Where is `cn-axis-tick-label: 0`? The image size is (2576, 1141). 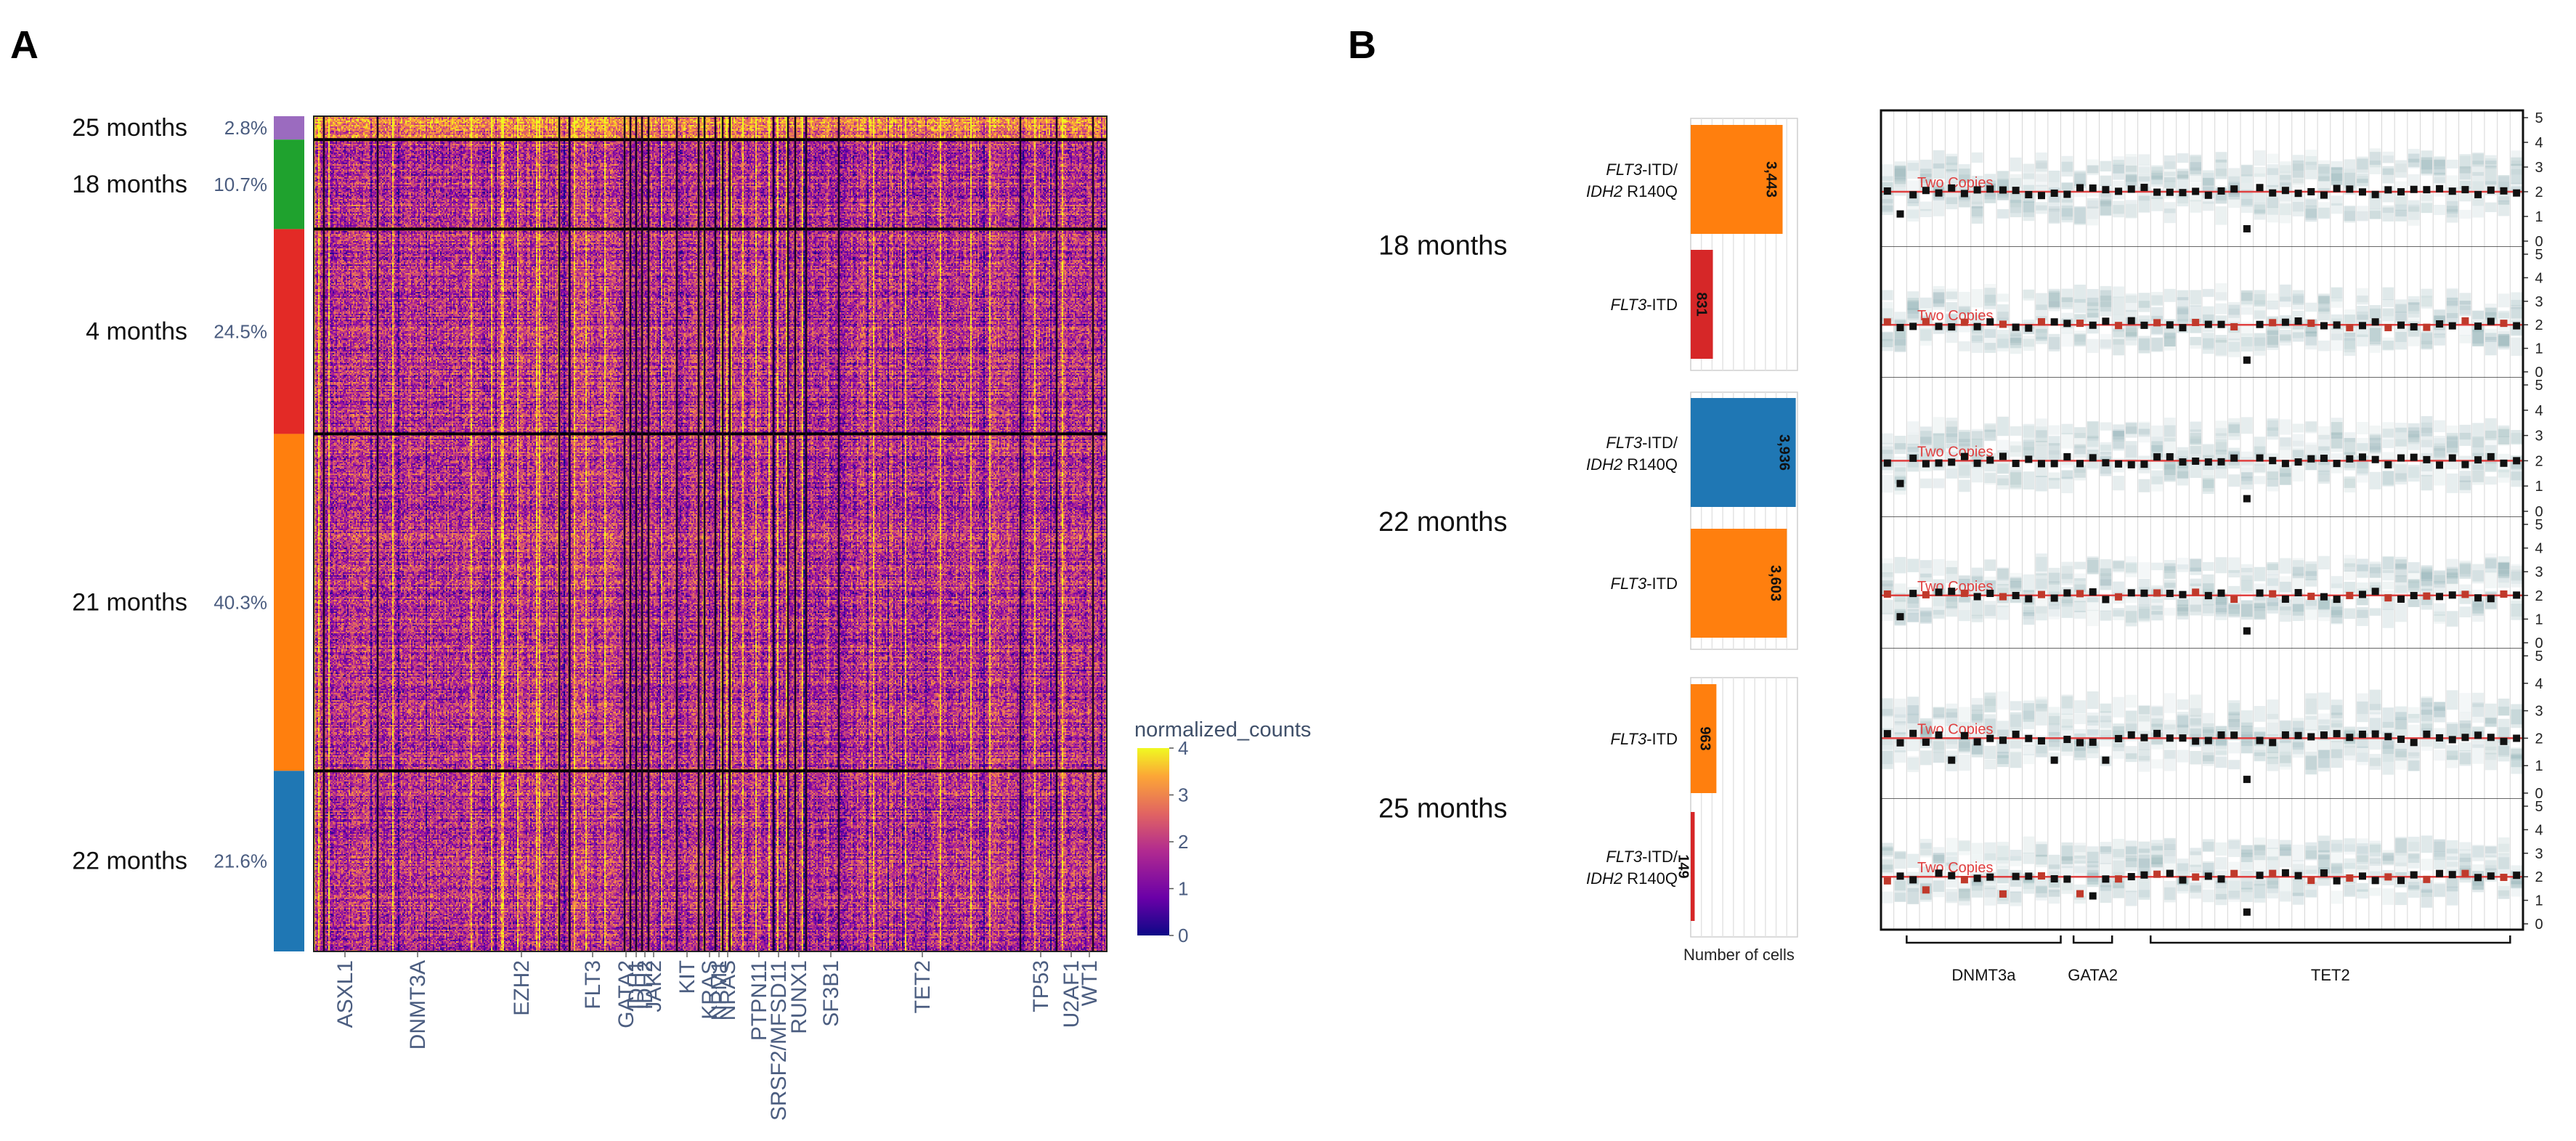 cn-axis-tick-label: 0 is located at coordinates (2539, 373).